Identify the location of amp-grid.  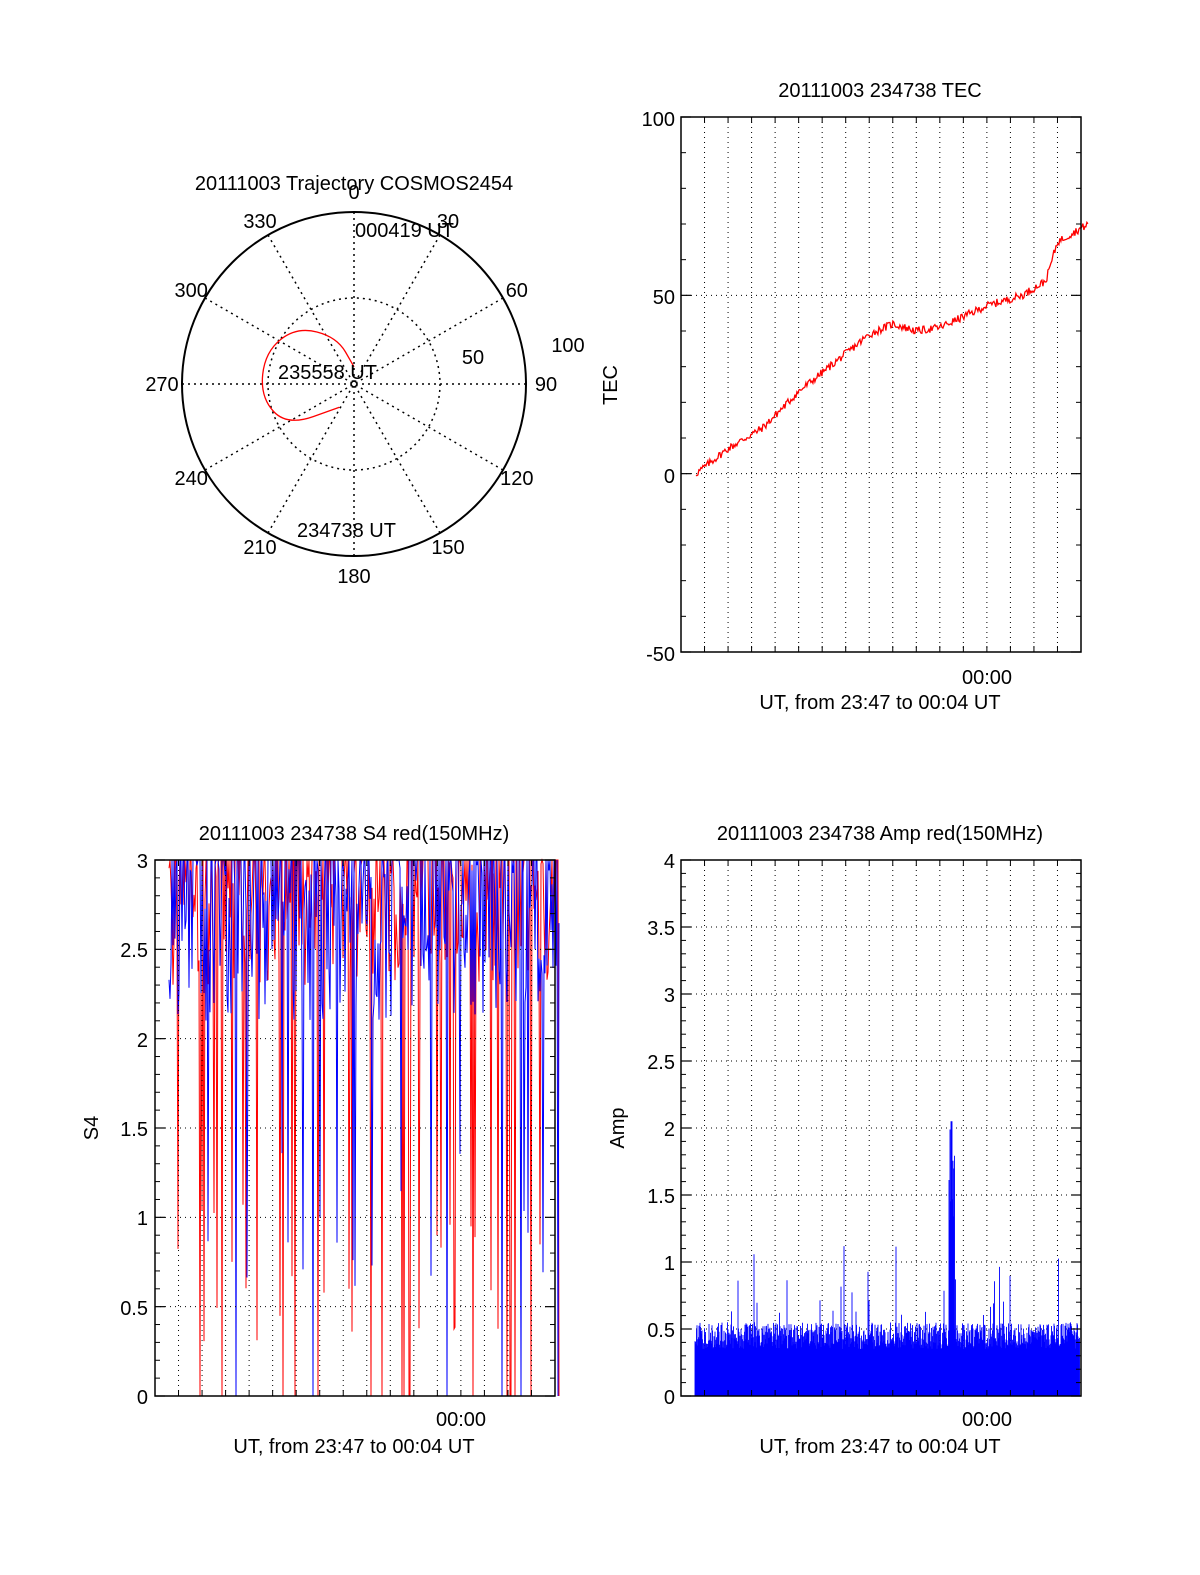
(881, 1128).